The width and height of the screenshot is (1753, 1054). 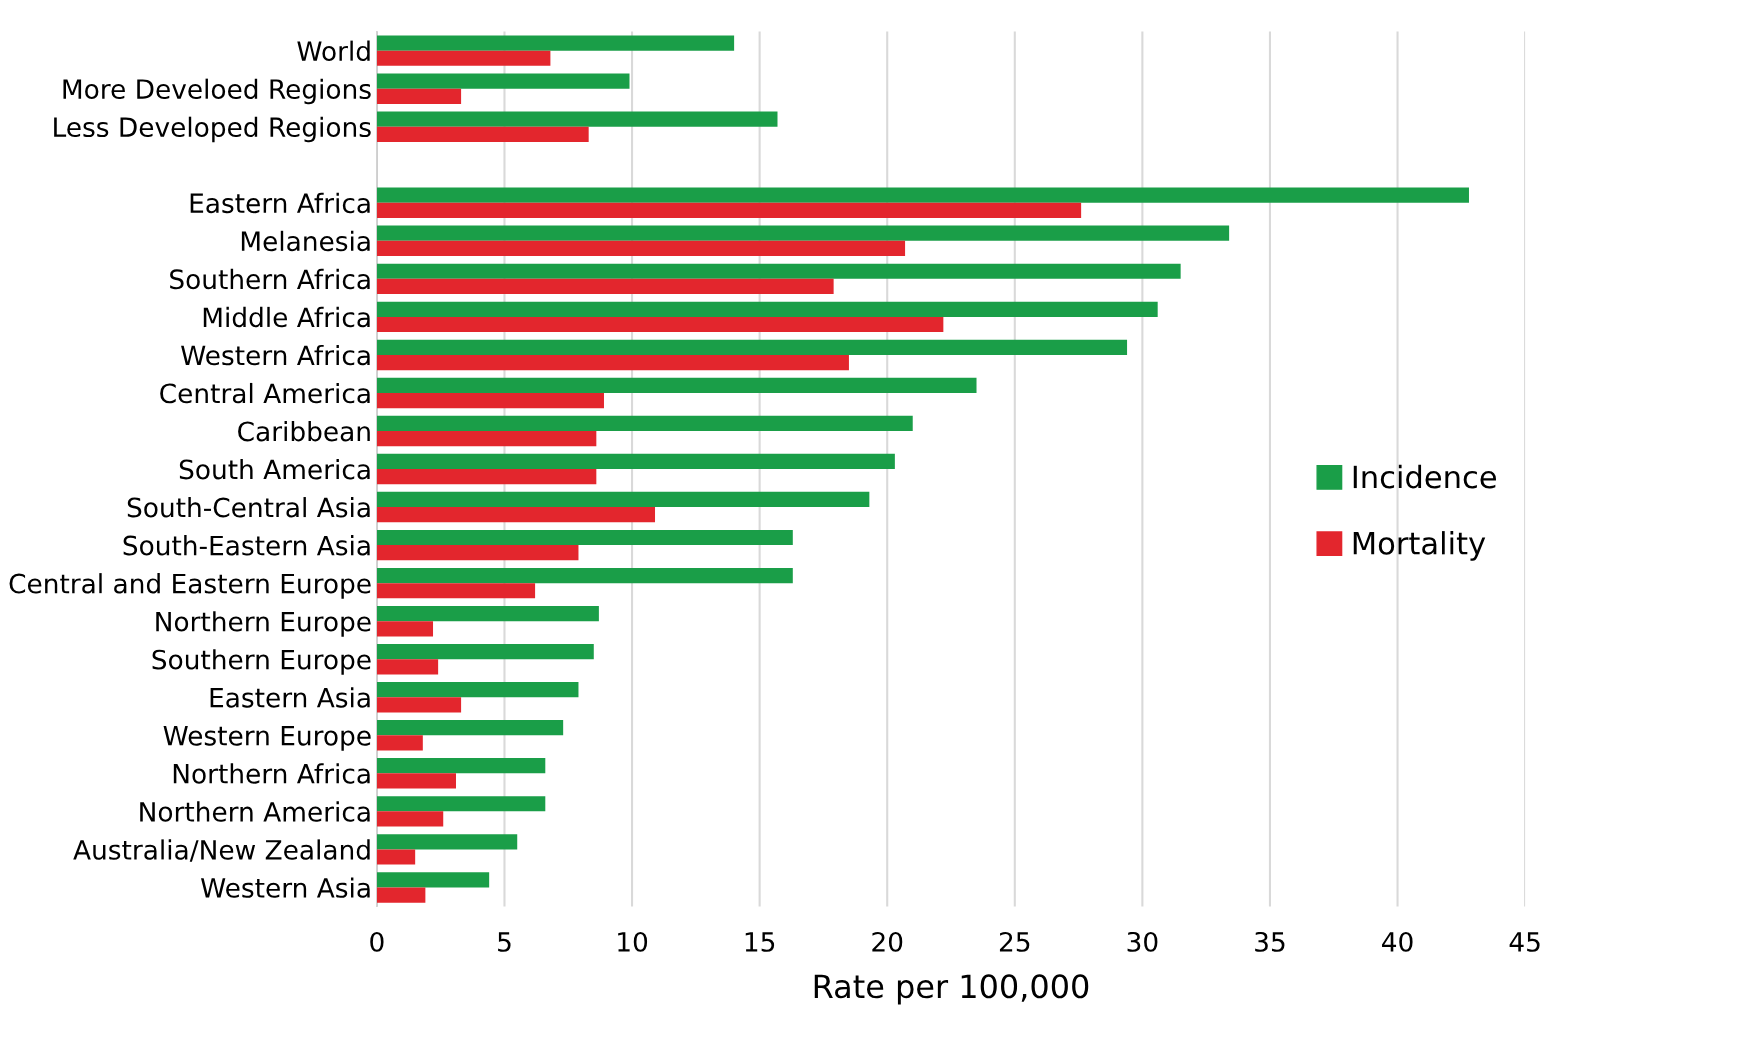 I want to click on y-tick-label: Middle Africa, so click(x=286, y=317).